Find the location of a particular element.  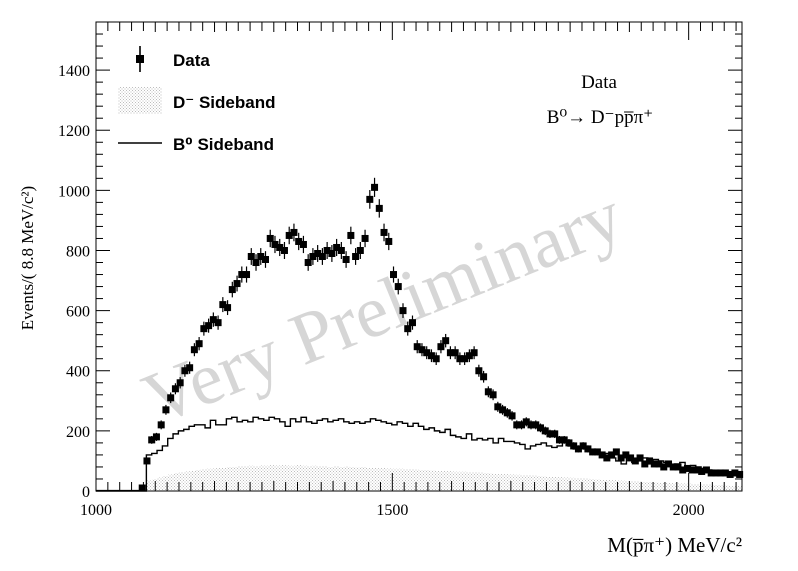

x-tick-label: 1000 is located at coordinates (96, 510).